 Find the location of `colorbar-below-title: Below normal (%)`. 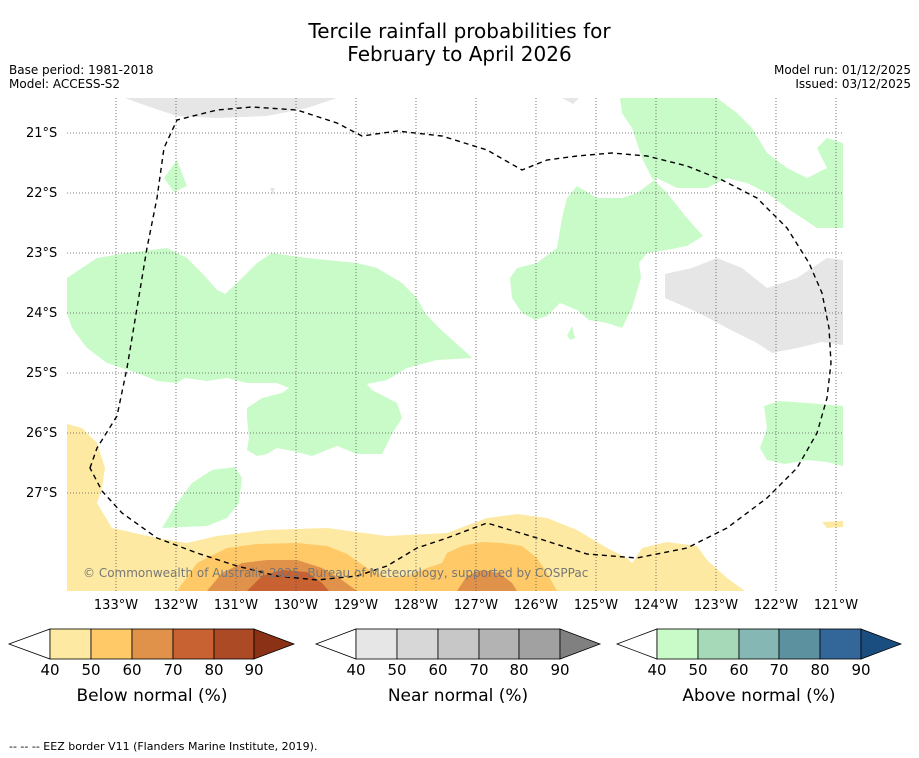

colorbar-below-title: Below normal (%) is located at coordinates (152, 696).